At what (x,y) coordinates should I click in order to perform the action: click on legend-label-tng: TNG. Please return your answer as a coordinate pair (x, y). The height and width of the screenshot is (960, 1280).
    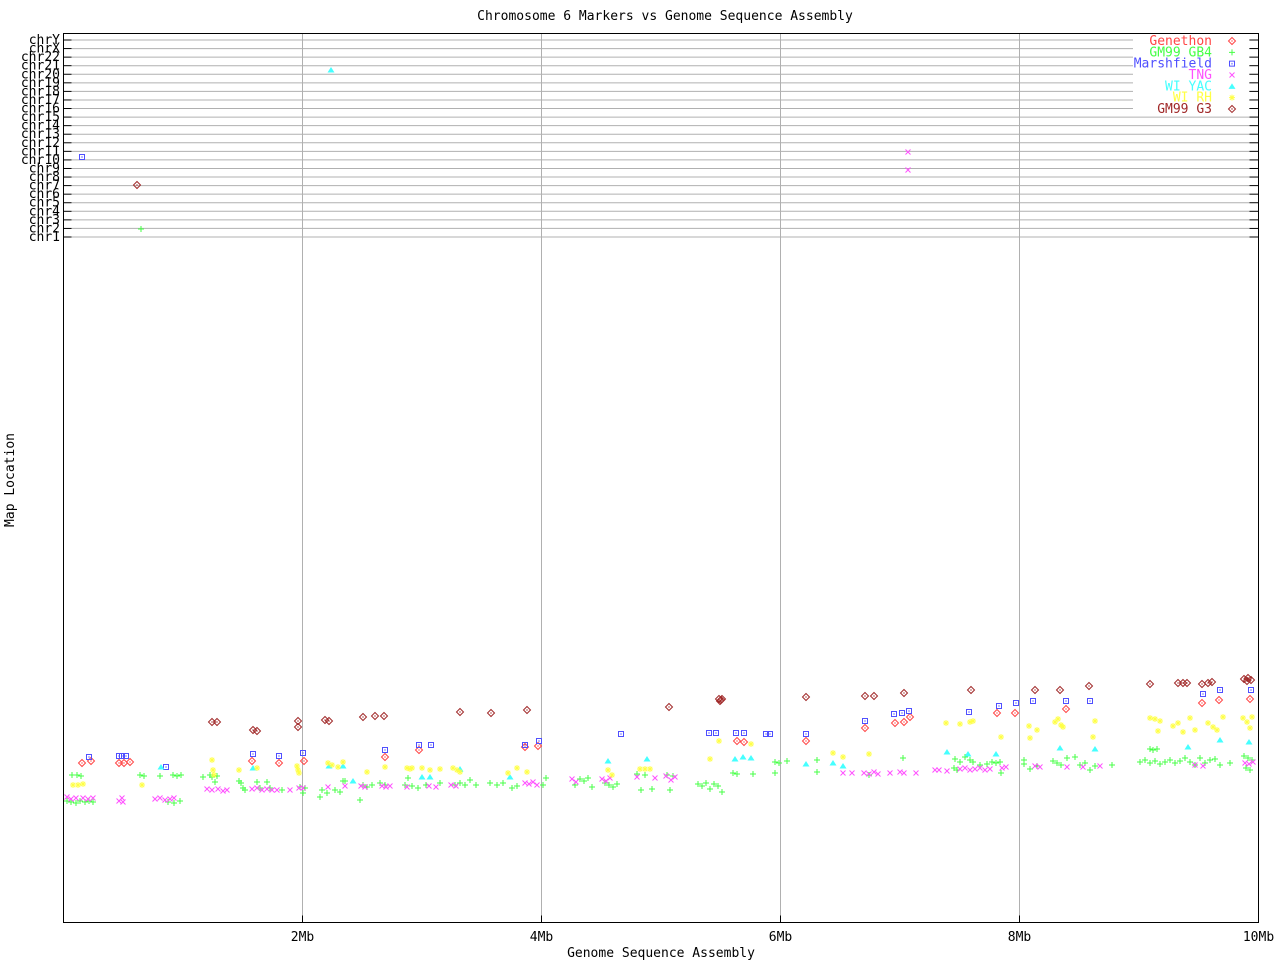
    Looking at the image, I should click on (1201, 75).